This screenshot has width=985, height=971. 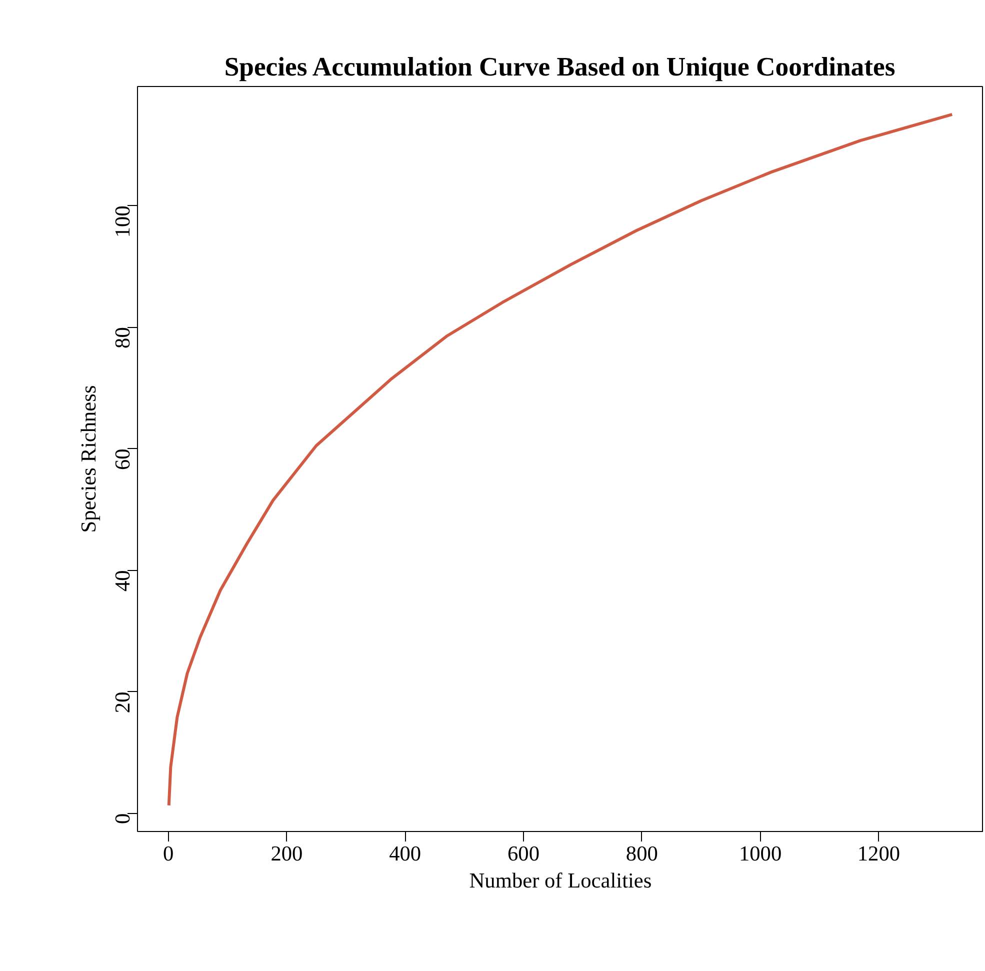 What do you see at coordinates (560, 67) in the screenshot?
I see `chart-title: Species Accumulation Curve Based on Unique Coordinates` at bounding box center [560, 67].